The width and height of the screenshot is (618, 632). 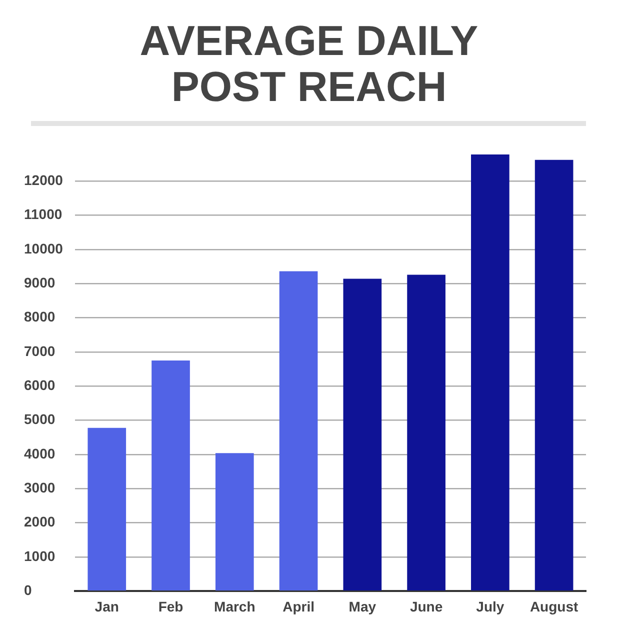 I want to click on y-tick-label: 4000, so click(x=40, y=453).